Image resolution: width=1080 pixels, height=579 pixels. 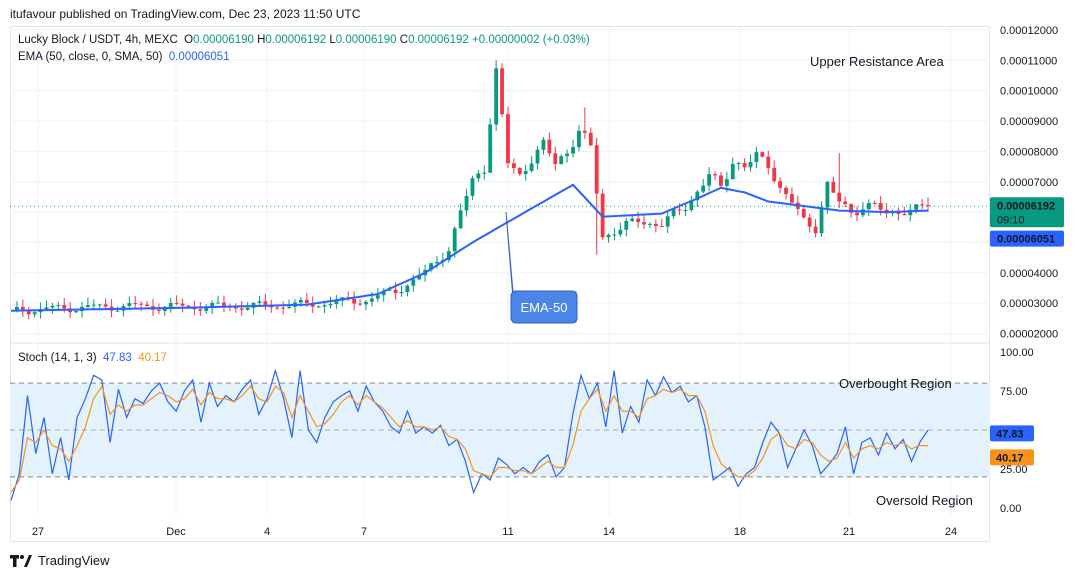 What do you see at coordinates (117, 358) in the screenshot?
I see `stoch-k-value: 47.83` at bounding box center [117, 358].